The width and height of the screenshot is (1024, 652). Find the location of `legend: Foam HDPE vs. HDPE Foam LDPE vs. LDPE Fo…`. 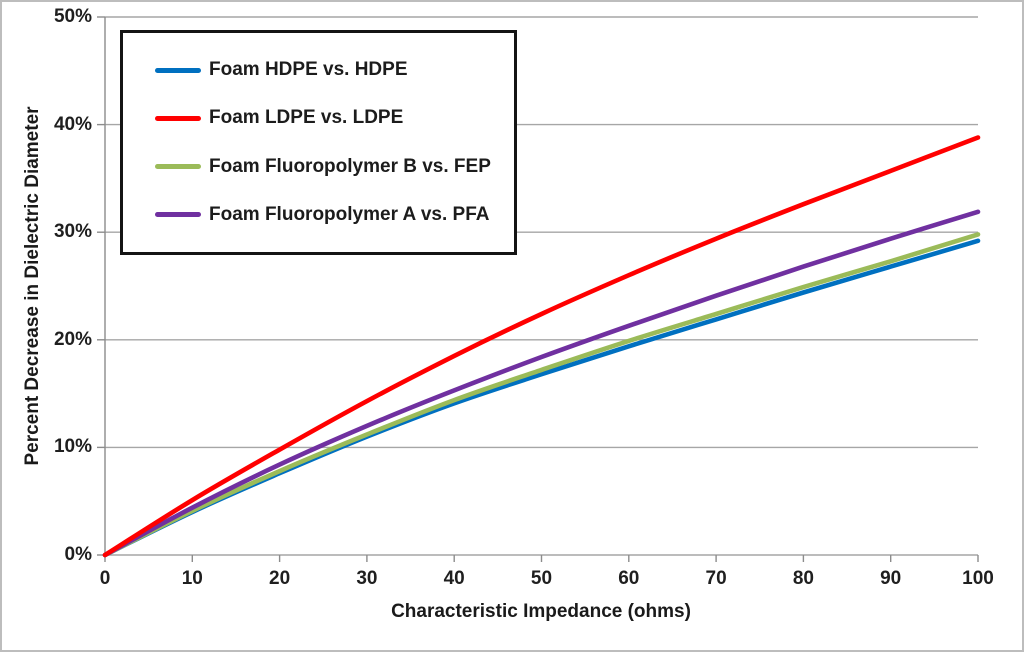

legend: Foam HDPE vs. HDPE Foam LDPE vs. LDPE Fo… is located at coordinates (318, 142).